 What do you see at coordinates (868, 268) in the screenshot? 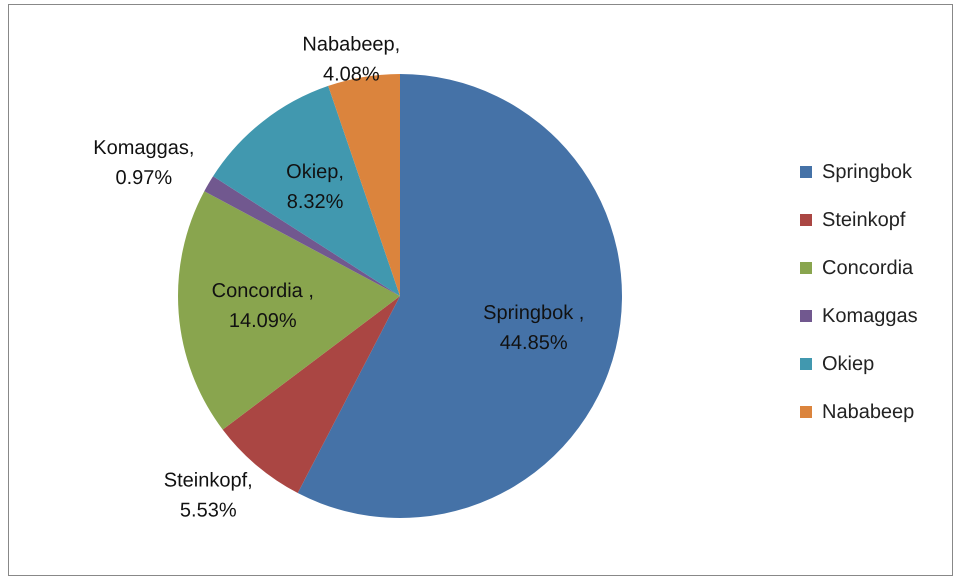
I see `legend-label: Concordia` at bounding box center [868, 268].